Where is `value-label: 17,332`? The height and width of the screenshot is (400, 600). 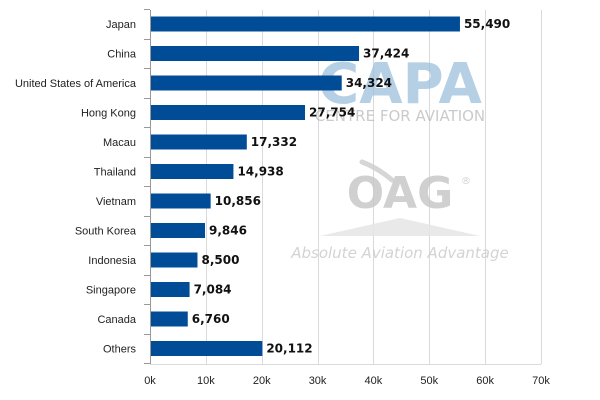 value-label: 17,332 is located at coordinates (274, 142).